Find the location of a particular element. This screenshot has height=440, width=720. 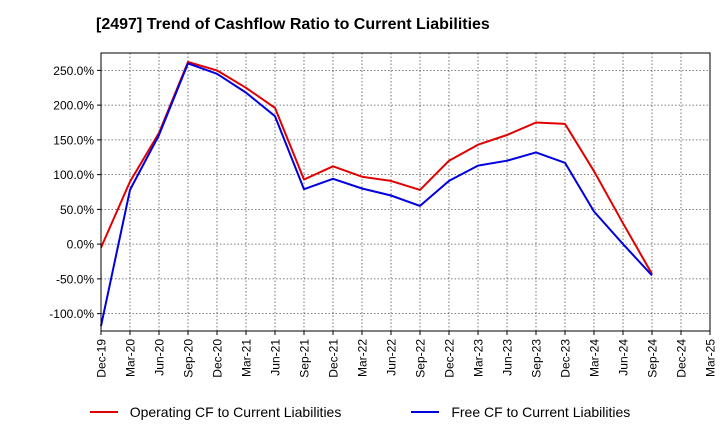

x-tick-label: Jun-23 is located at coordinates (508, 357).